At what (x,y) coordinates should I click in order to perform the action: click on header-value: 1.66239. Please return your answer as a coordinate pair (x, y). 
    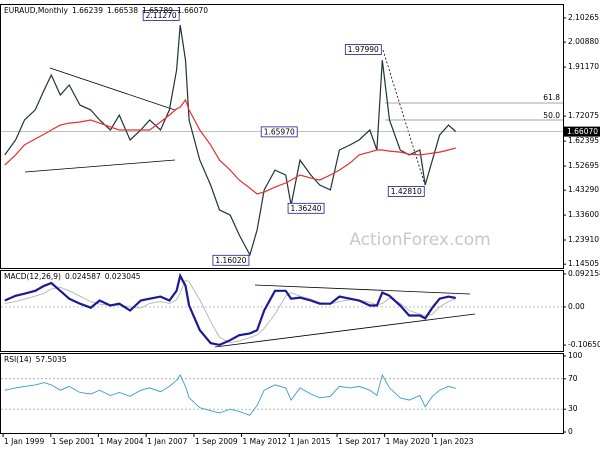
    Looking at the image, I should click on (87, 10).